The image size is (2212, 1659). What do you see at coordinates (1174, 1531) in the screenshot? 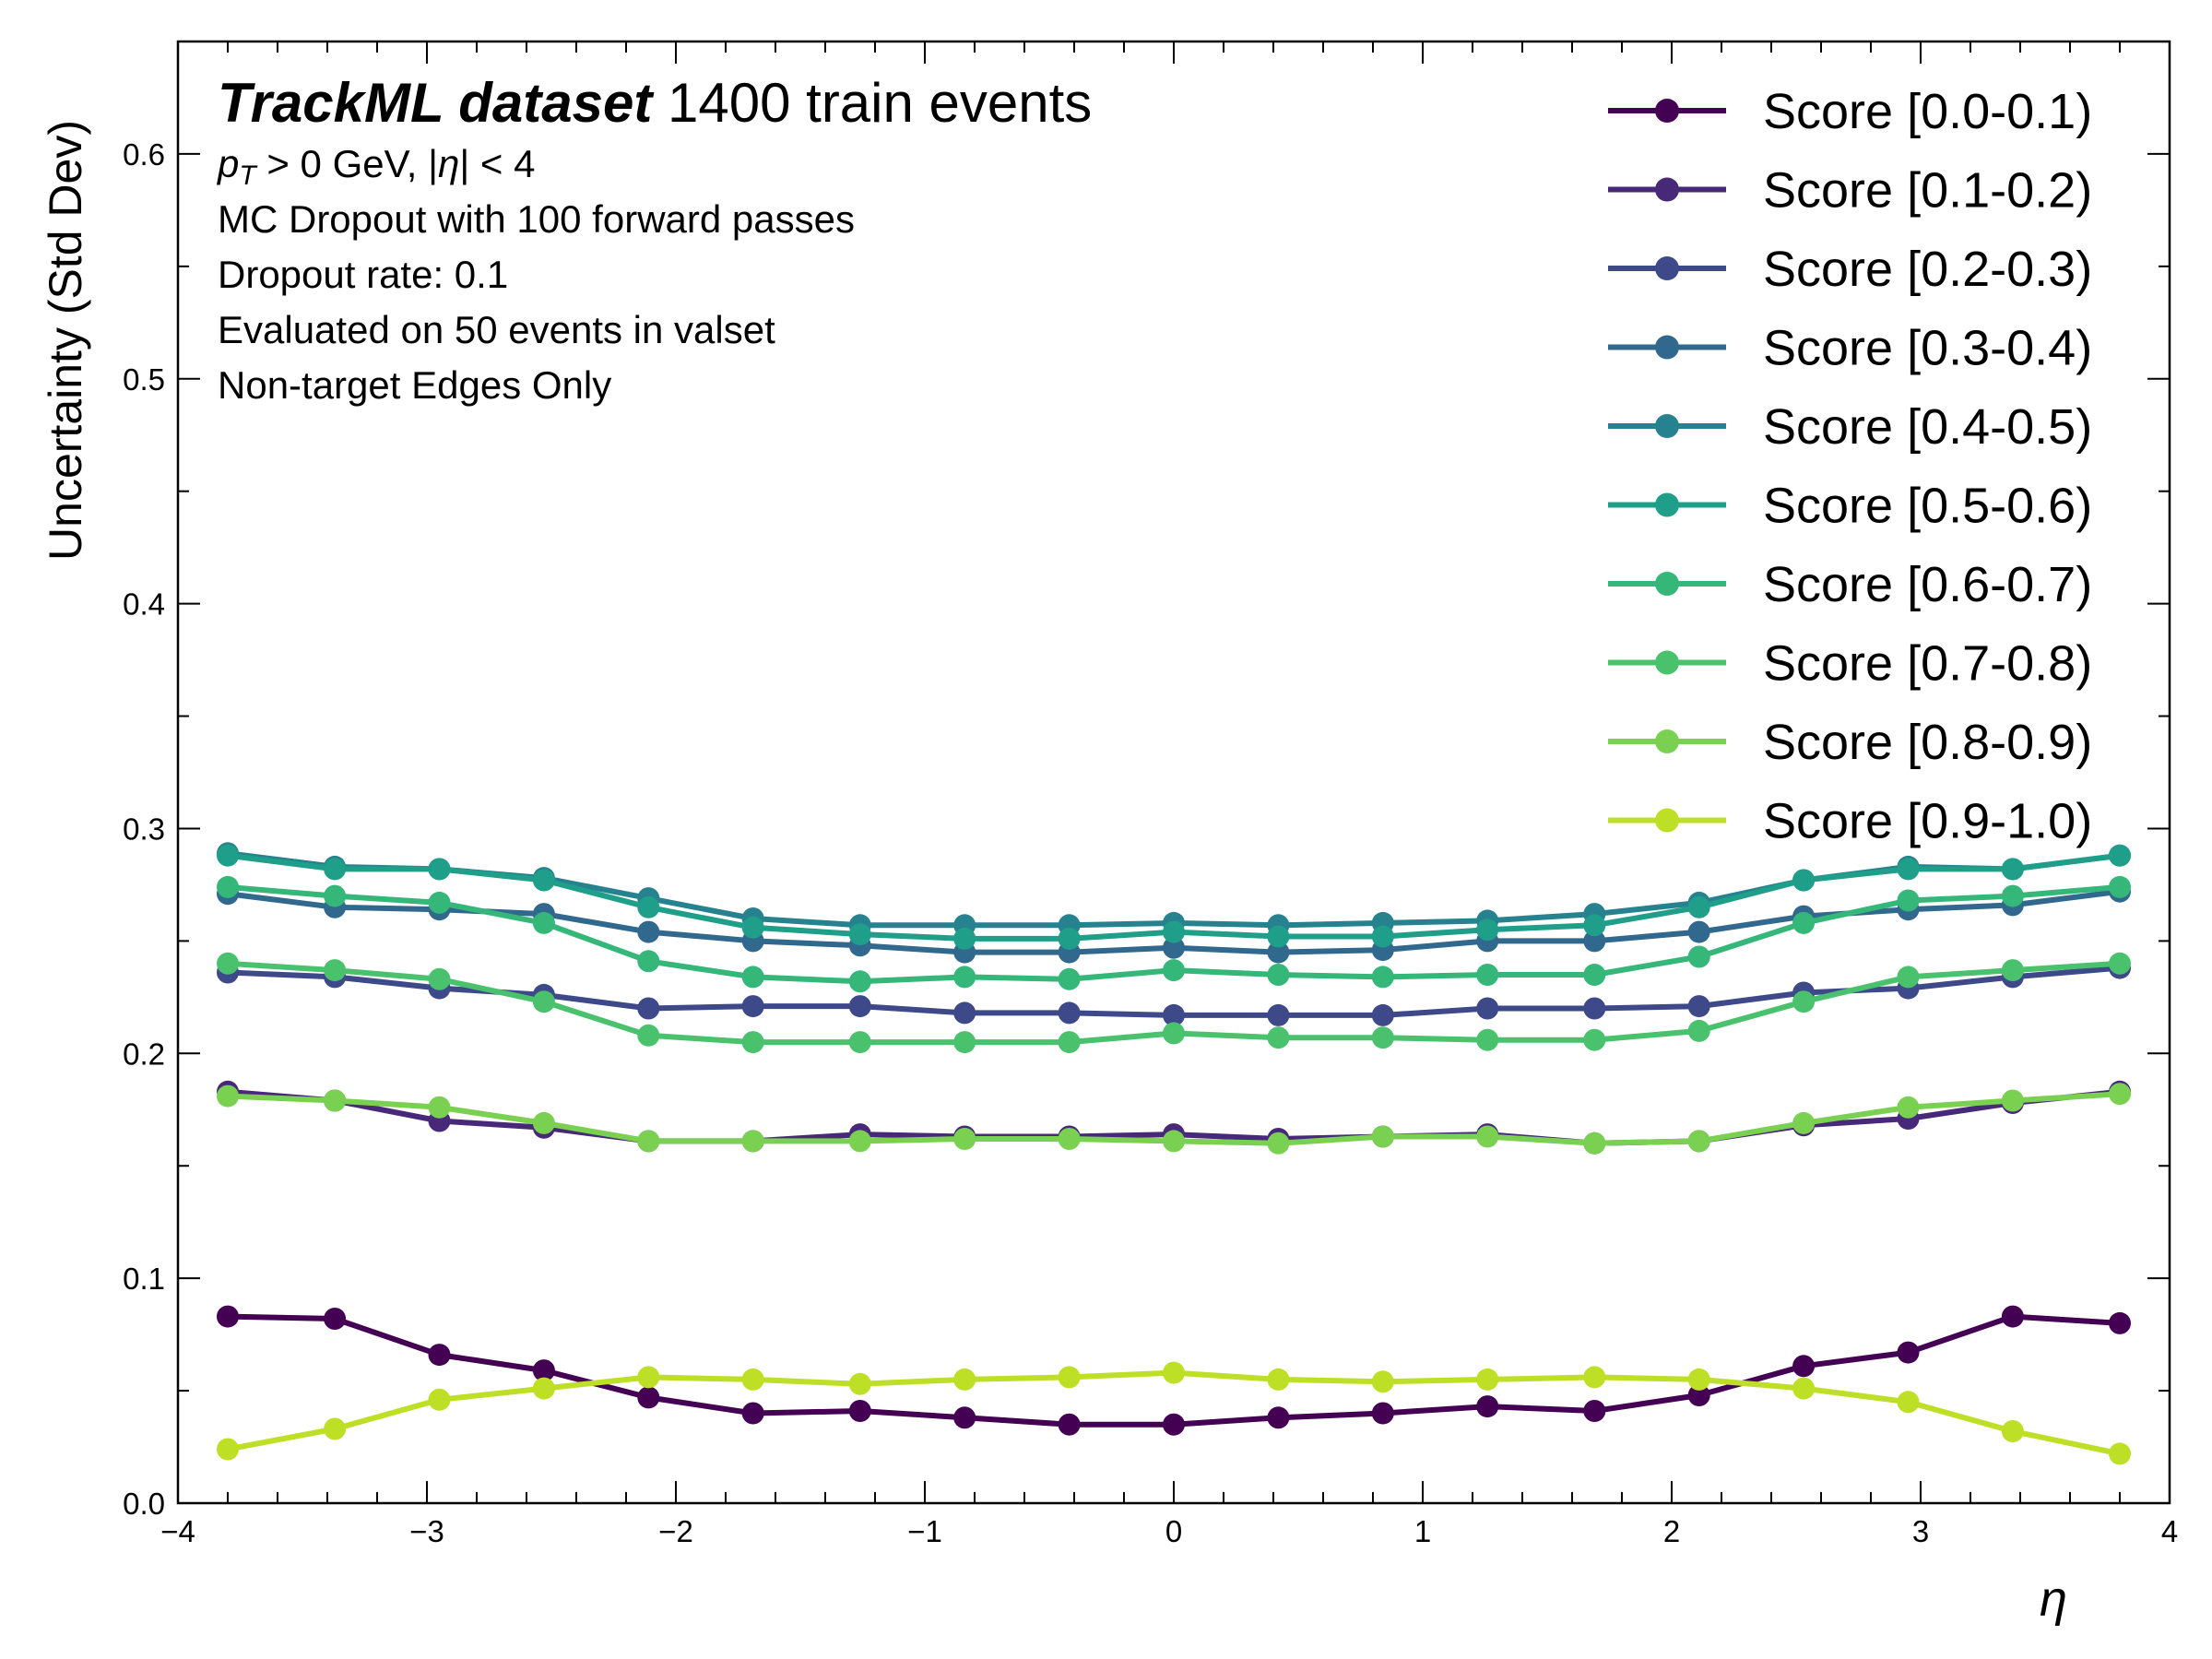
I see `x-tick-label: 0` at bounding box center [1174, 1531].